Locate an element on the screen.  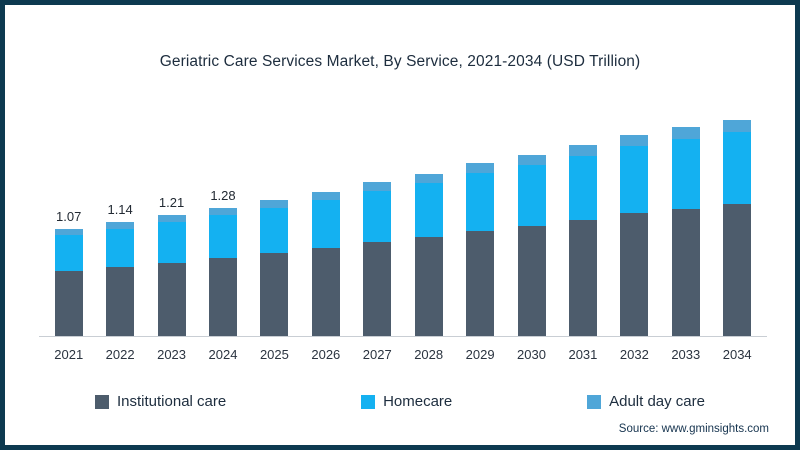
x-axis-tick-label: 2029 is located at coordinates (480, 354).